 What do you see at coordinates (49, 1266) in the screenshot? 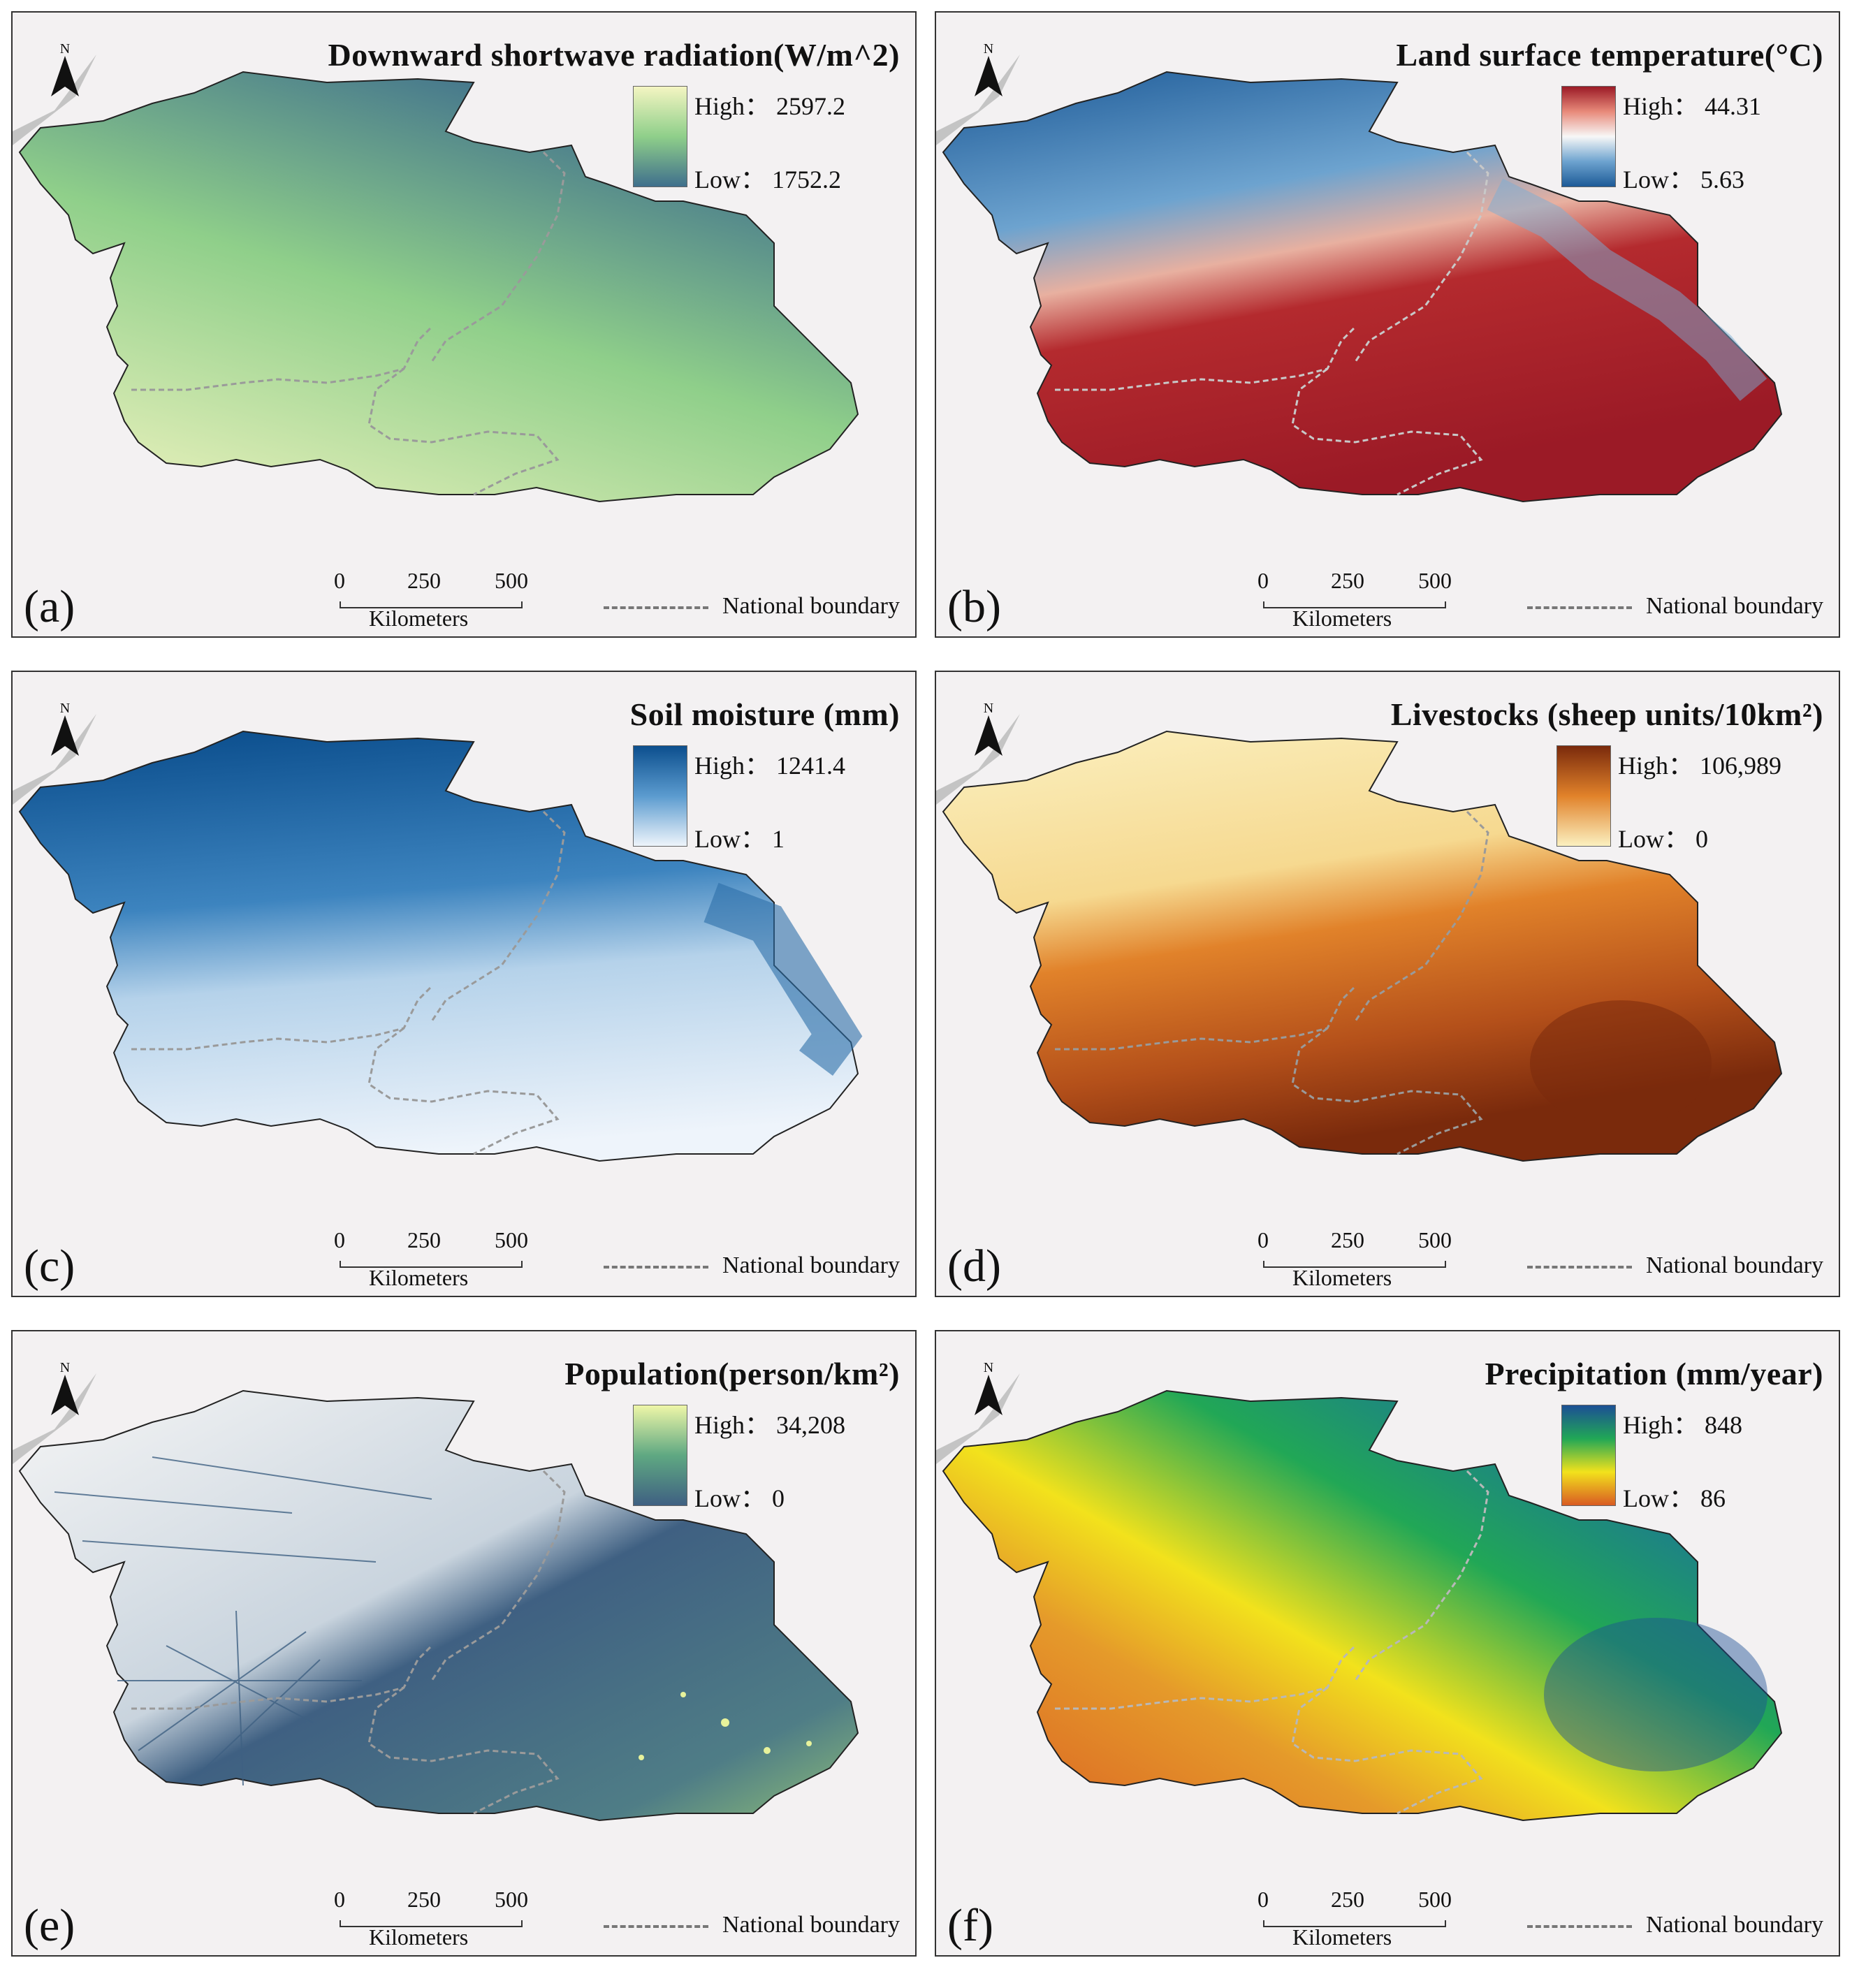
I see `panel-label: (c)` at bounding box center [49, 1266].